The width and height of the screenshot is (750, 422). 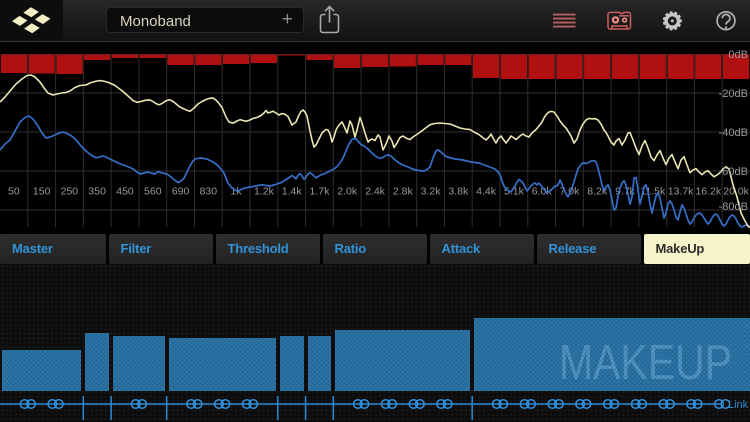 What do you see at coordinates (14, 192) in the screenshot?
I see `svg-text: 50` at bounding box center [14, 192].